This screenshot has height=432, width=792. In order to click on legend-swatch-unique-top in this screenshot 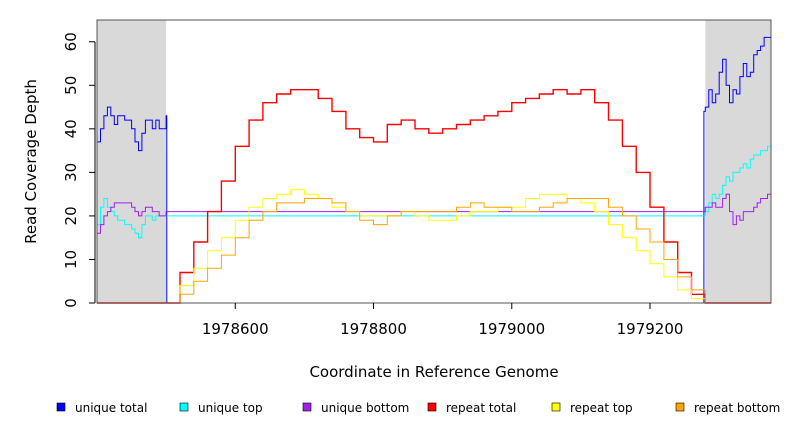, I will do `click(184, 407)`.